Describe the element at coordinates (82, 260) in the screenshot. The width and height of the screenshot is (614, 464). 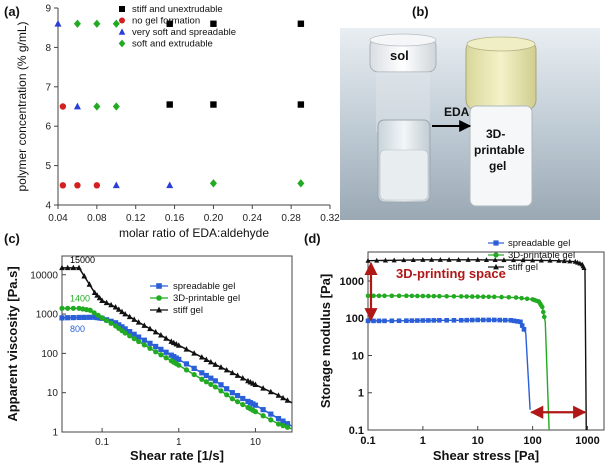
I see `c-annotation-stiff: 15000` at that location.